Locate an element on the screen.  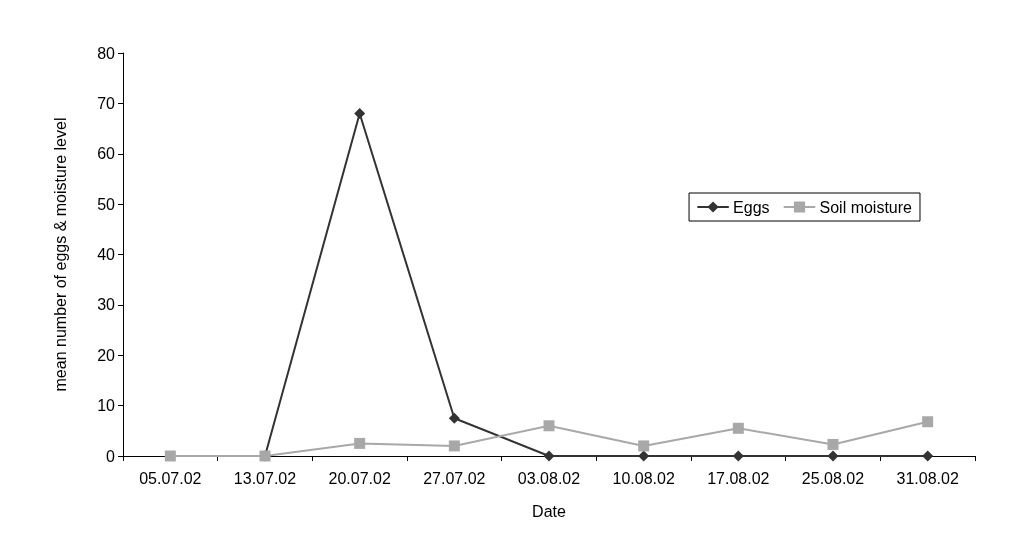
x-tick-label: 03.08.02 is located at coordinates (549, 478).